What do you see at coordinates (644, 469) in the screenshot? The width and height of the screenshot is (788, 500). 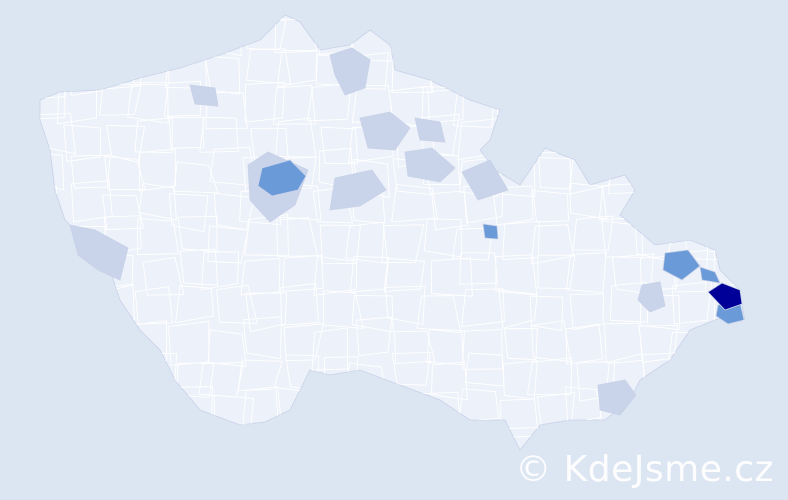 I see `watermark: © KdeJsme.cz` at bounding box center [644, 469].